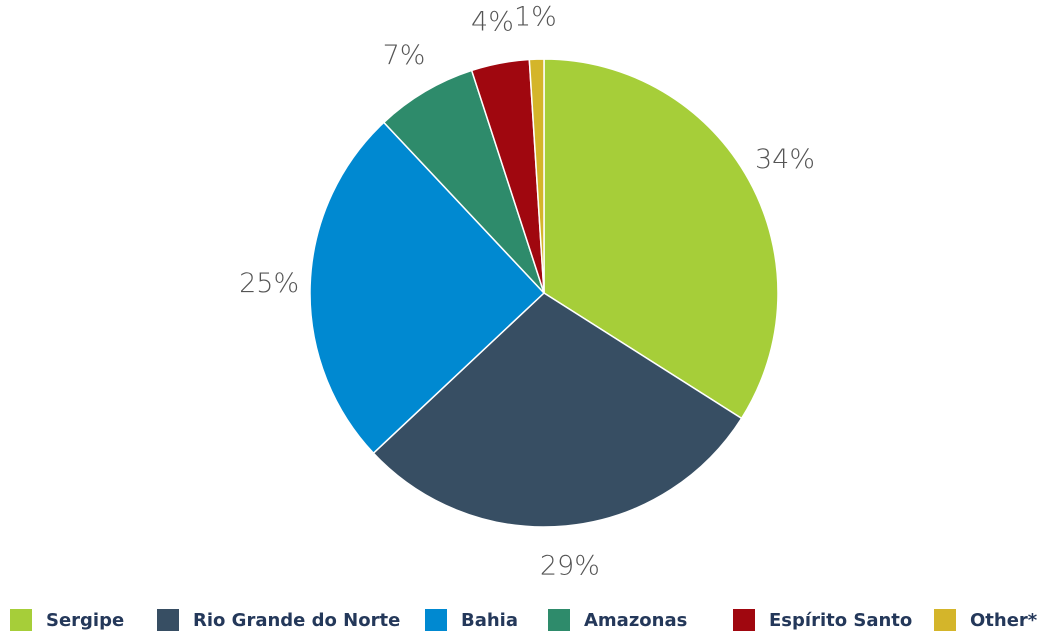  What do you see at coordinates (404, 55) in the screenshot?
I see `data-label: 7%` at bounding box center [404, 55].